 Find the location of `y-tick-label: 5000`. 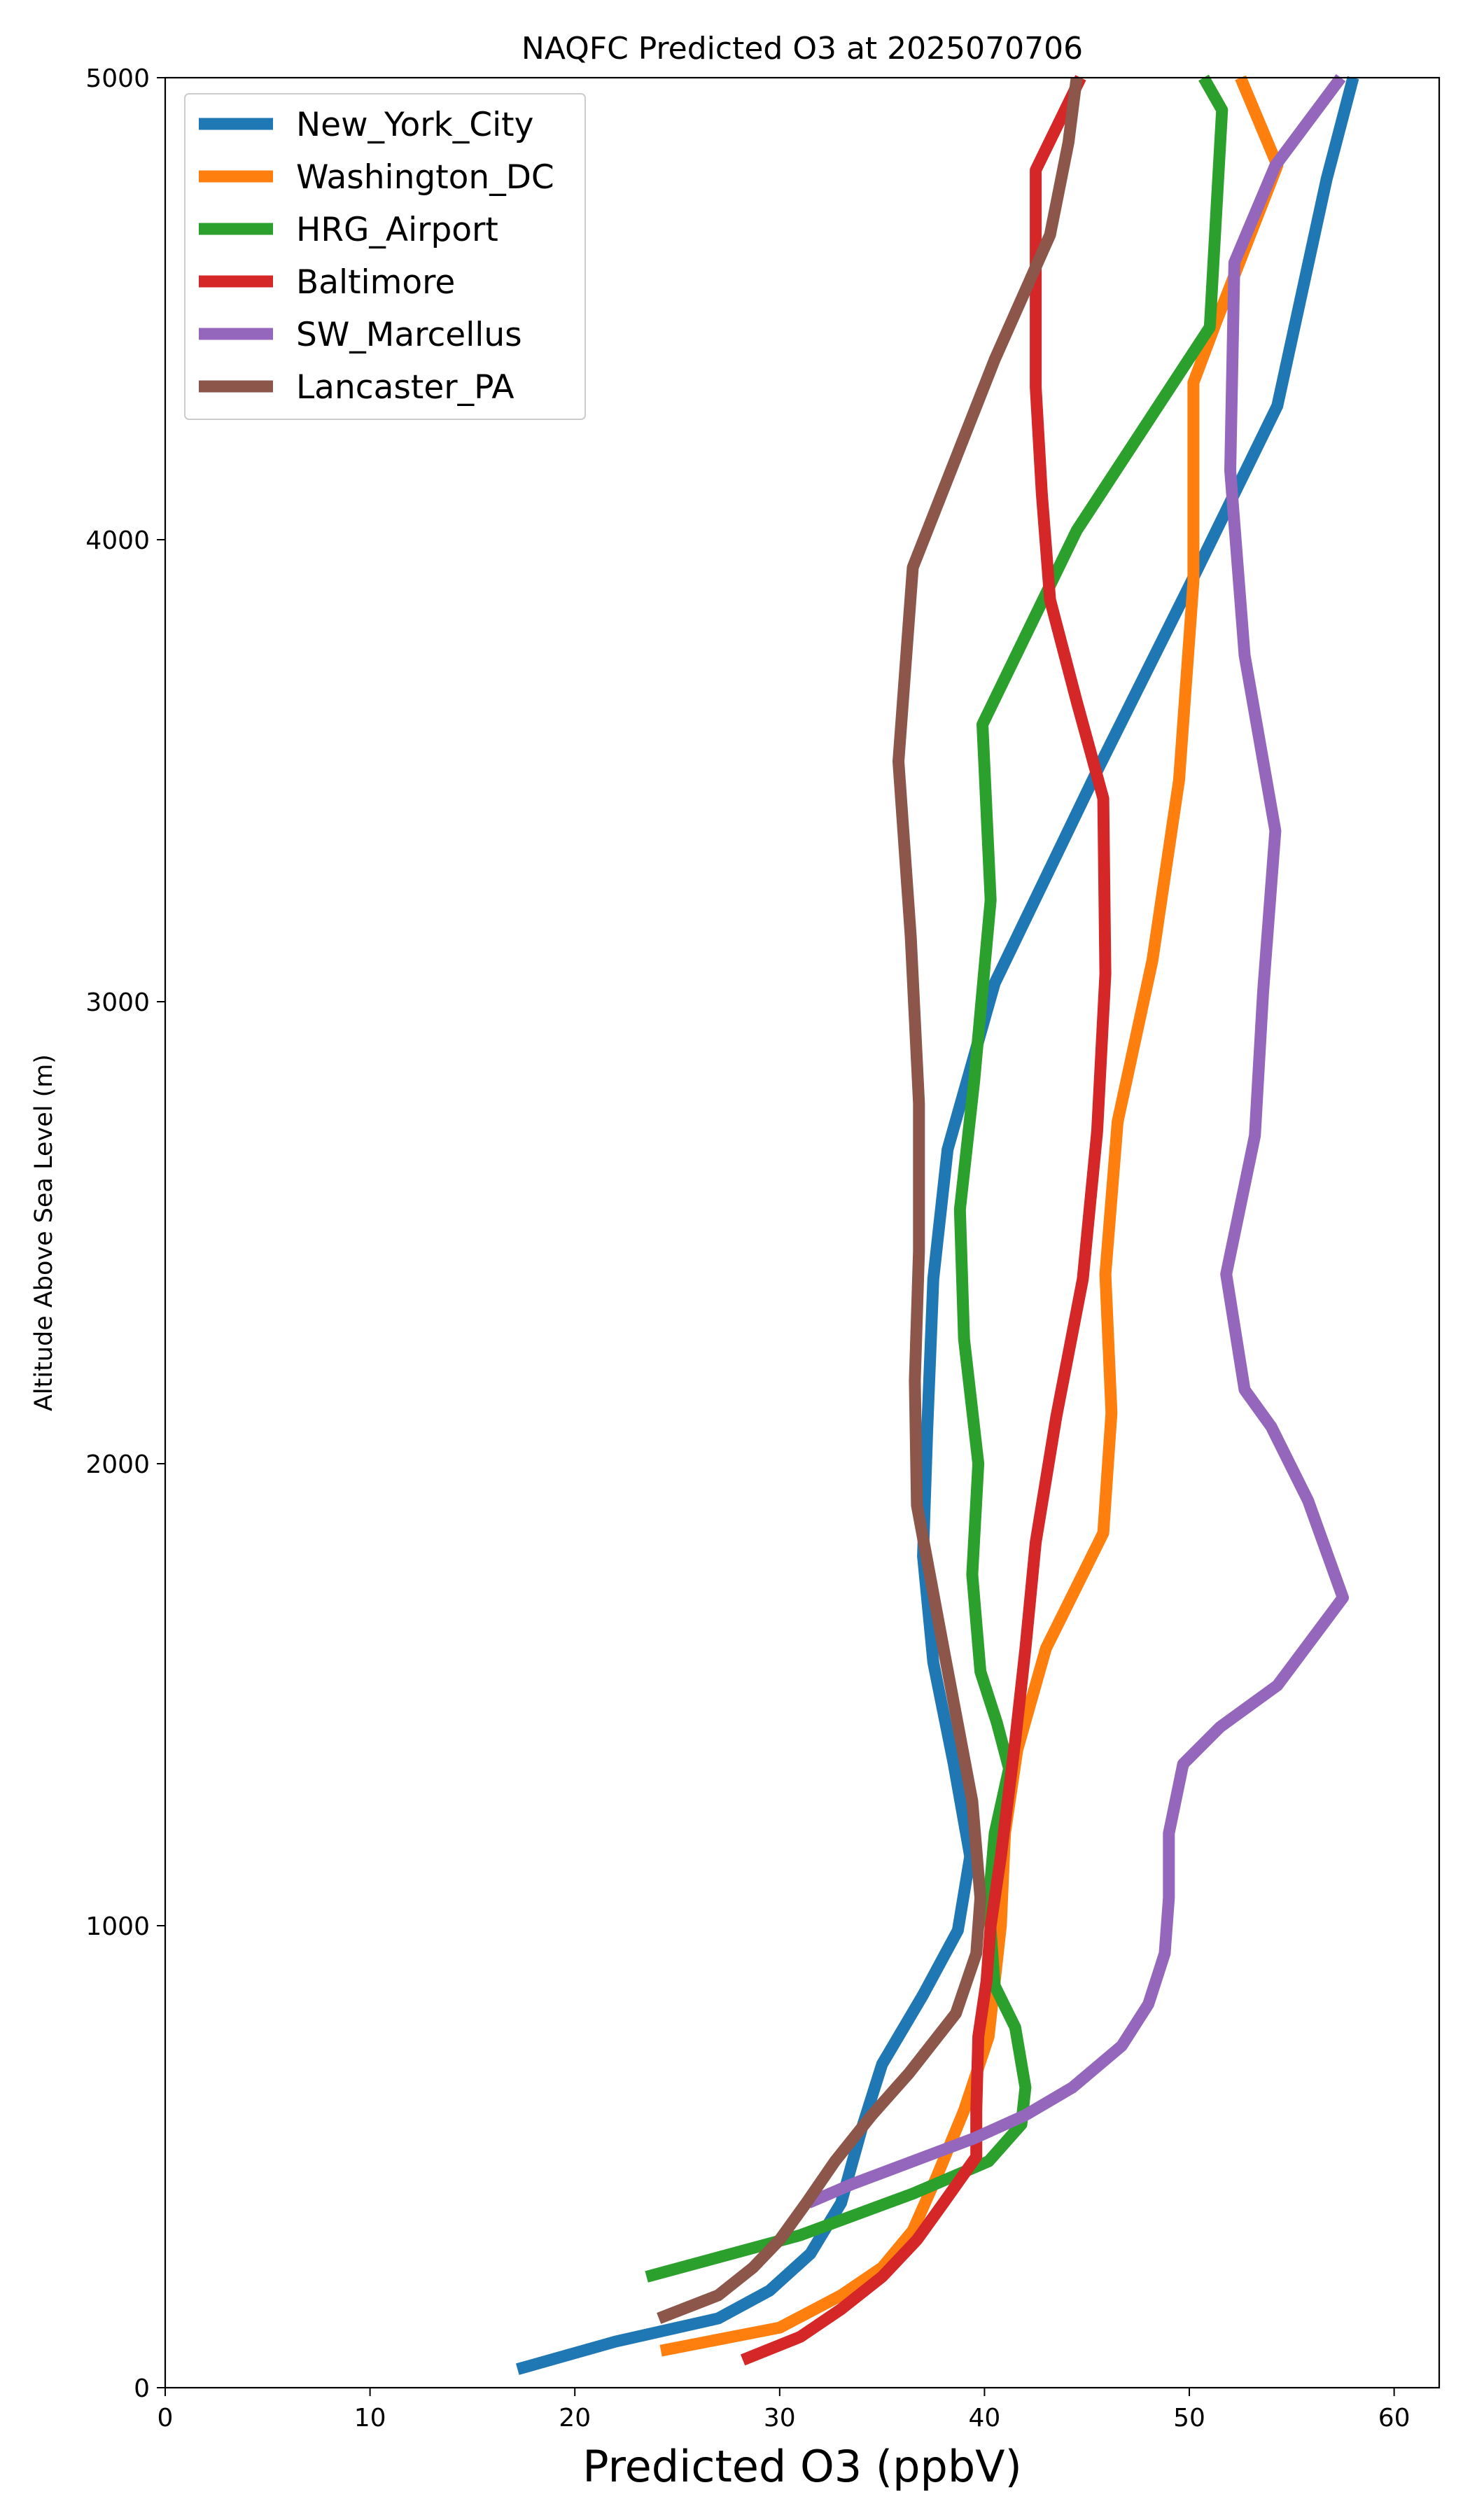

y-tick-label: 5000 is located at coordinates (117, 78).